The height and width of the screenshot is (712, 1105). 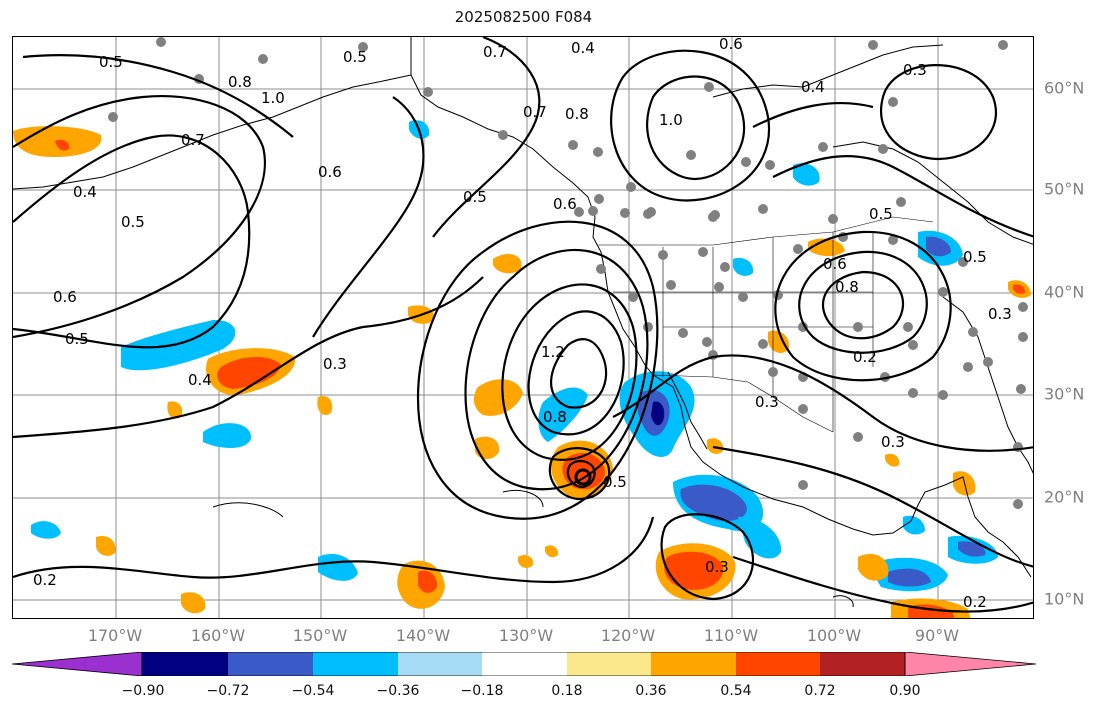 I want to click on colorbar-extend-right, so click(x=970, y=664).